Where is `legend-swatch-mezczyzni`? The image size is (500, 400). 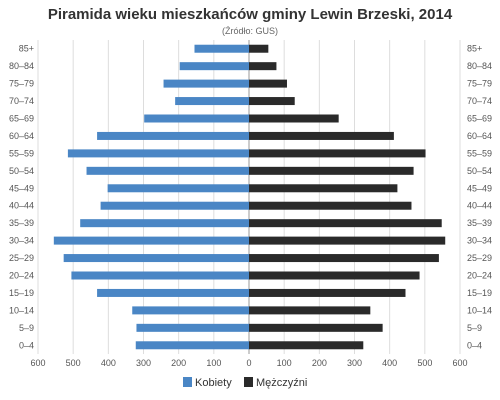 legend-swatch-mezczyzni is located at coordinates (248, 382).